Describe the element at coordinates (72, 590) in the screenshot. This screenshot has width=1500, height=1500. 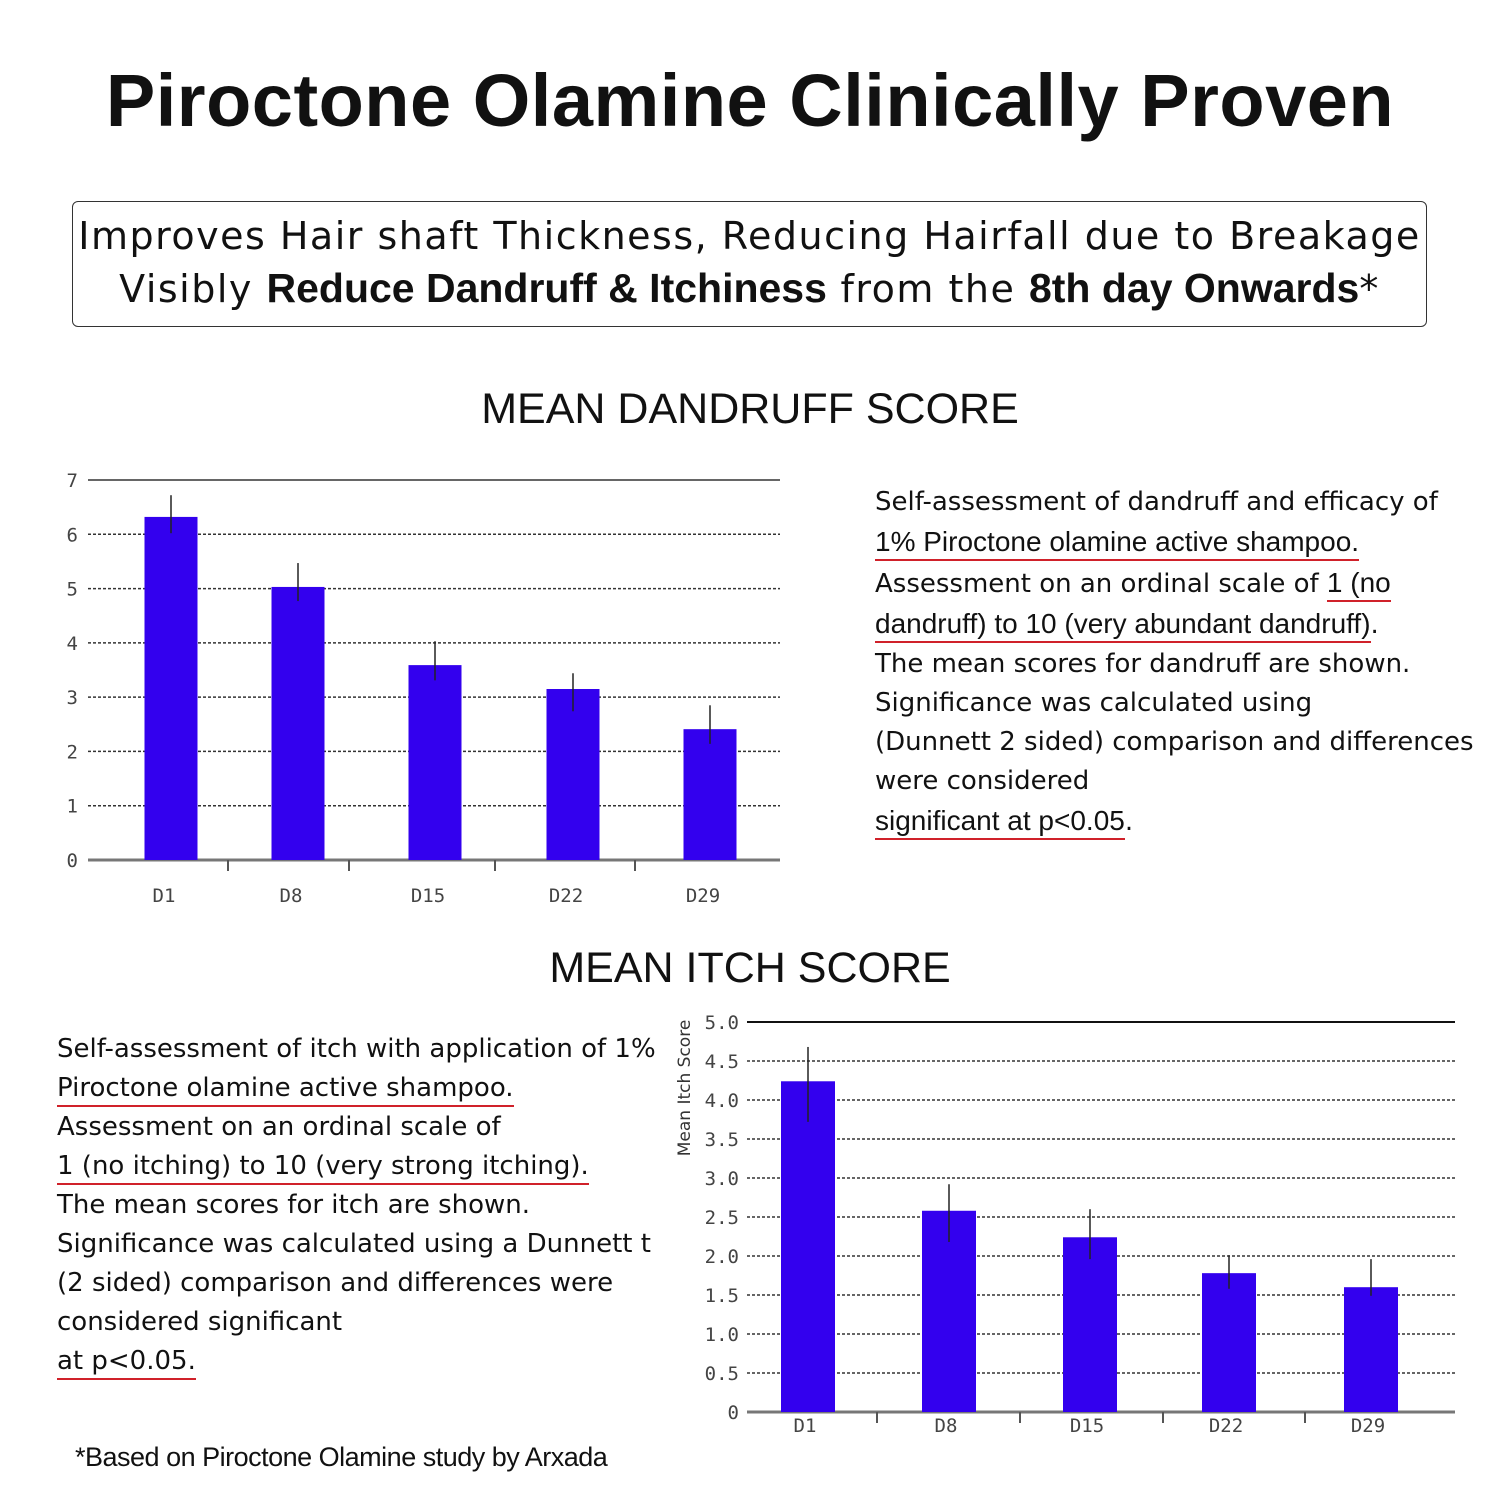
I see `y-tick-label: 5` at that location.